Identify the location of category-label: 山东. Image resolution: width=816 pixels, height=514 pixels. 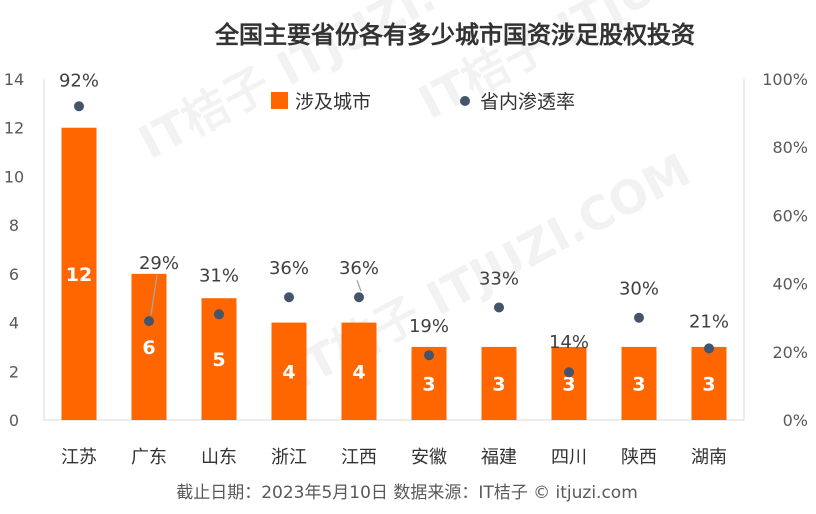
(219, 457).